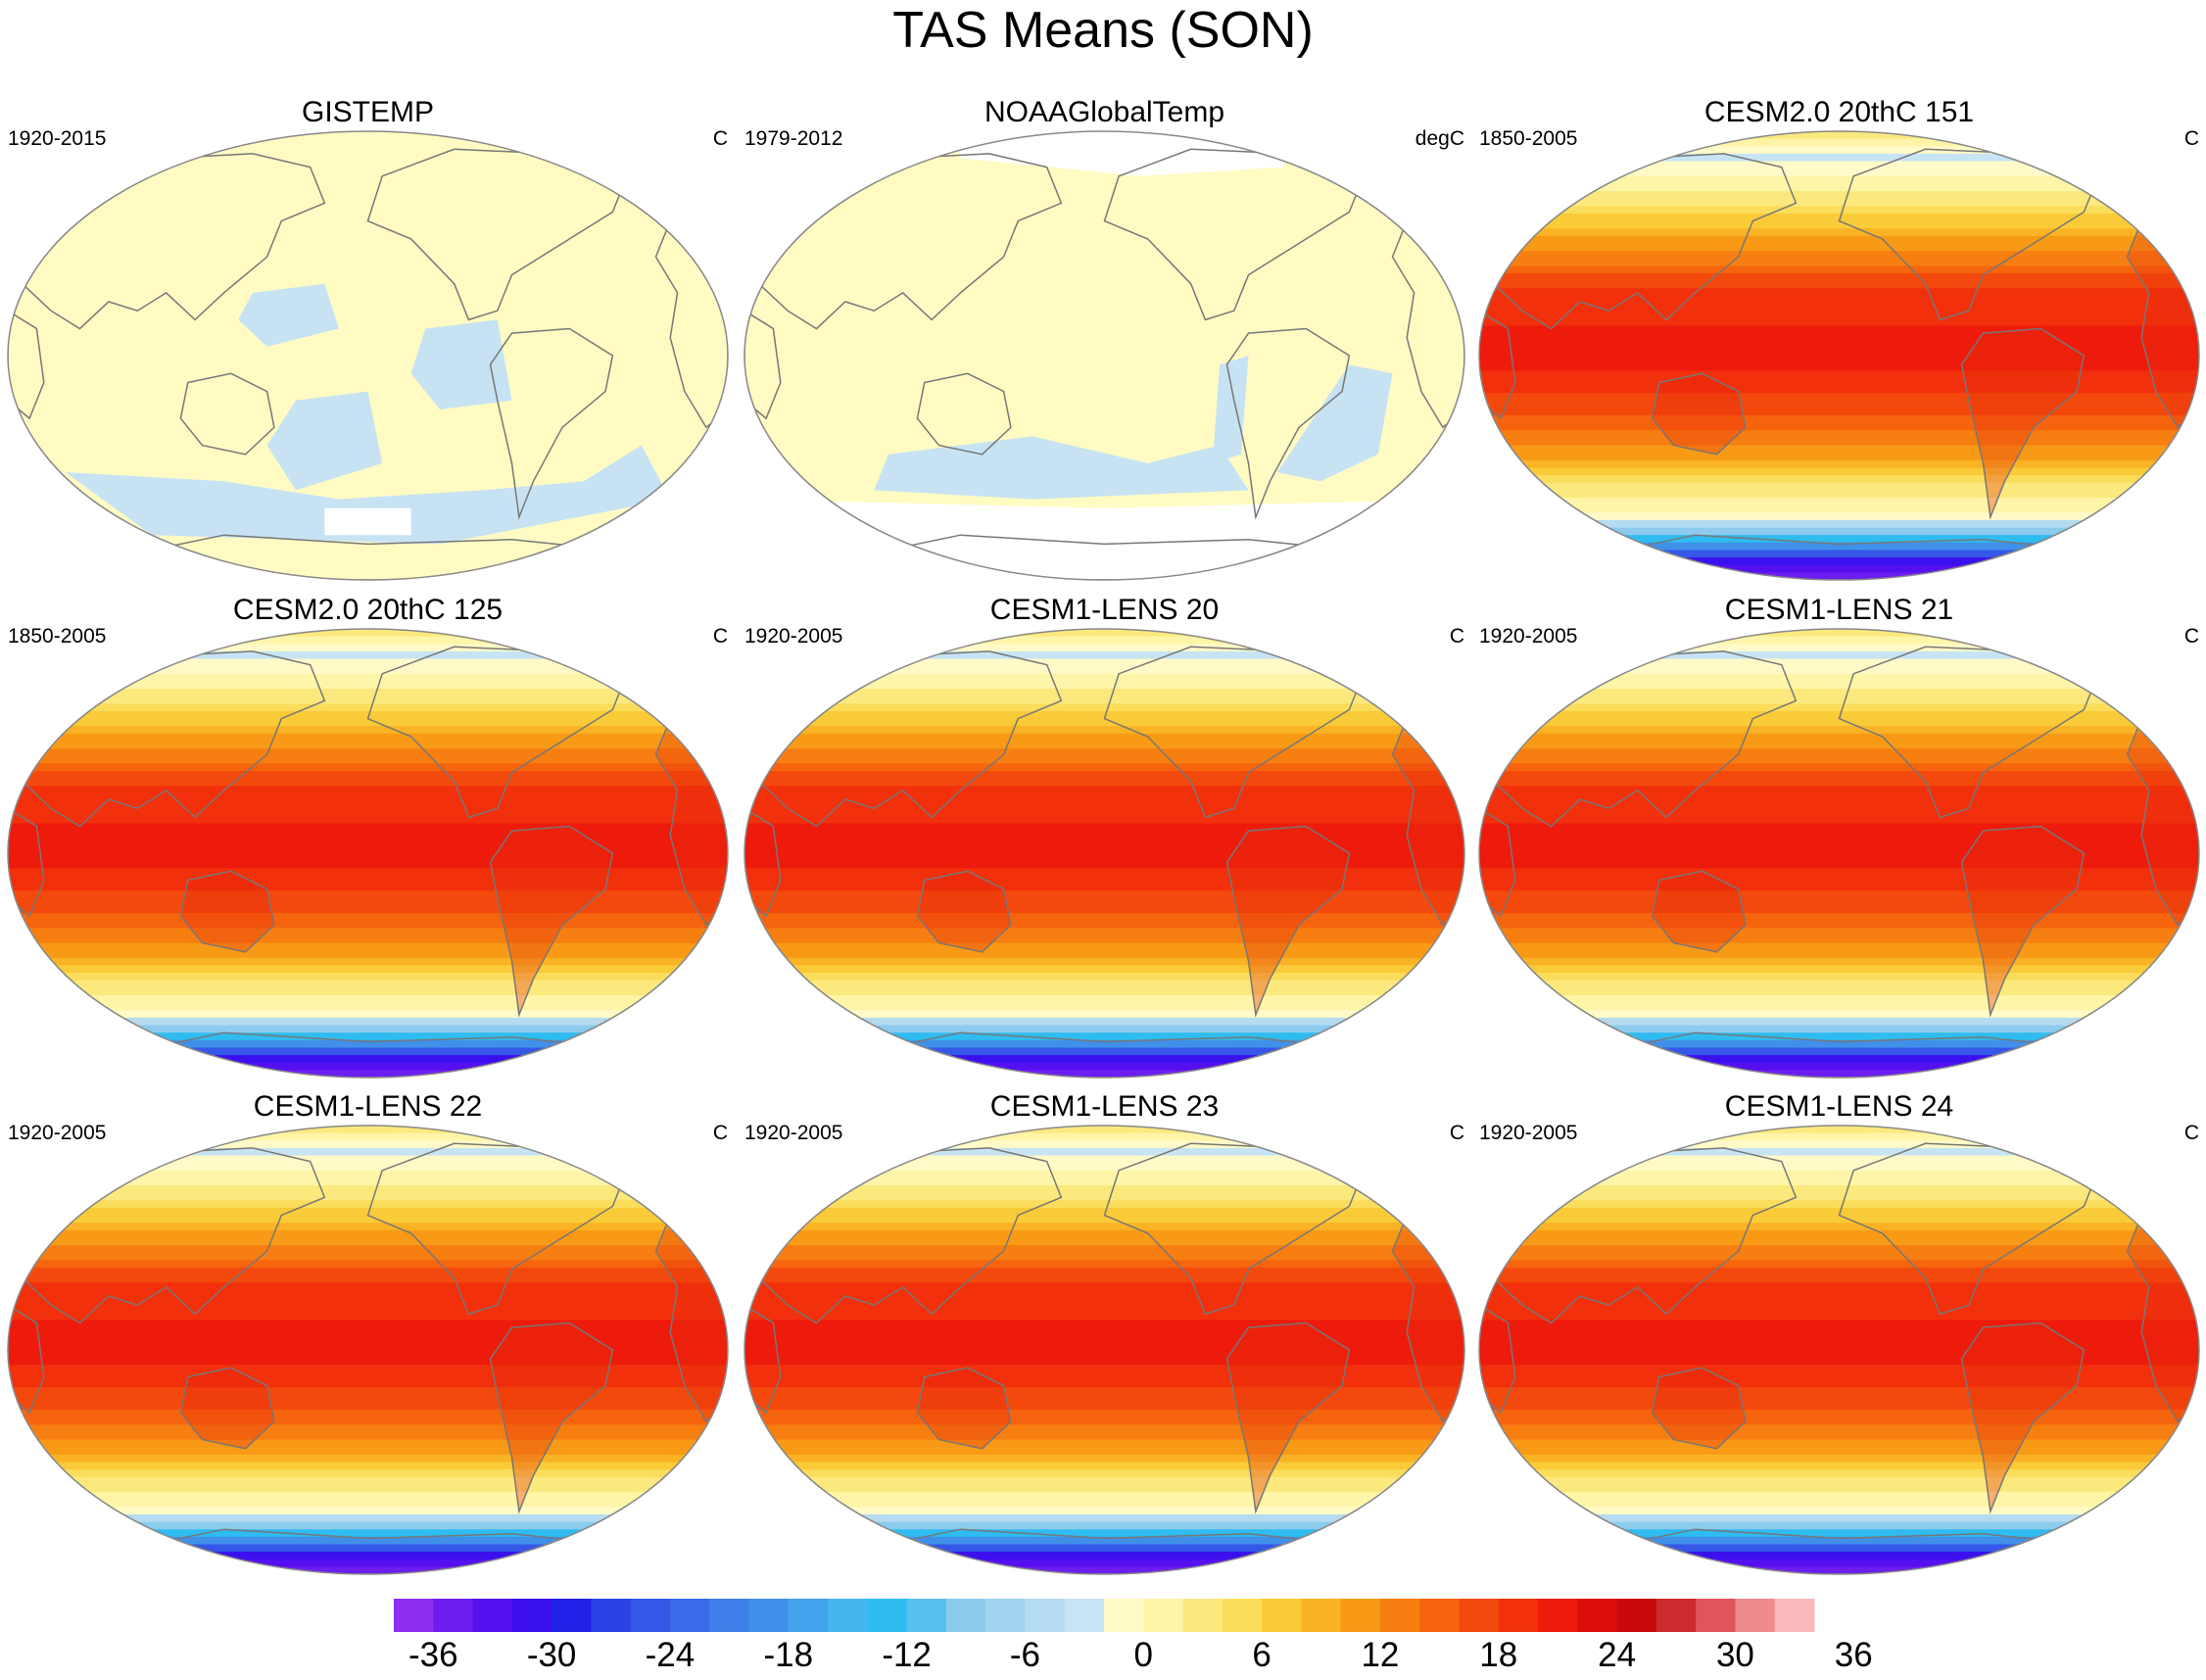 This screenshot has height=1680, width=2206. Describe the element at coordinates (1617, 1655) in the screenshot. I see `colorbar-tick-label: 24` at that location.